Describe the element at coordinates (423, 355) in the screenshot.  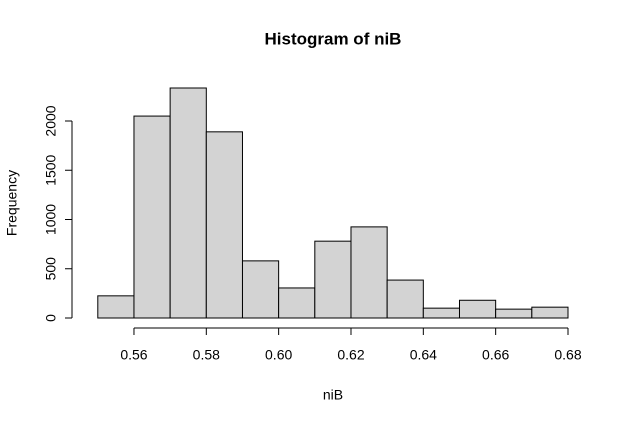
I see `x-tick-label: 0.64` at that location.